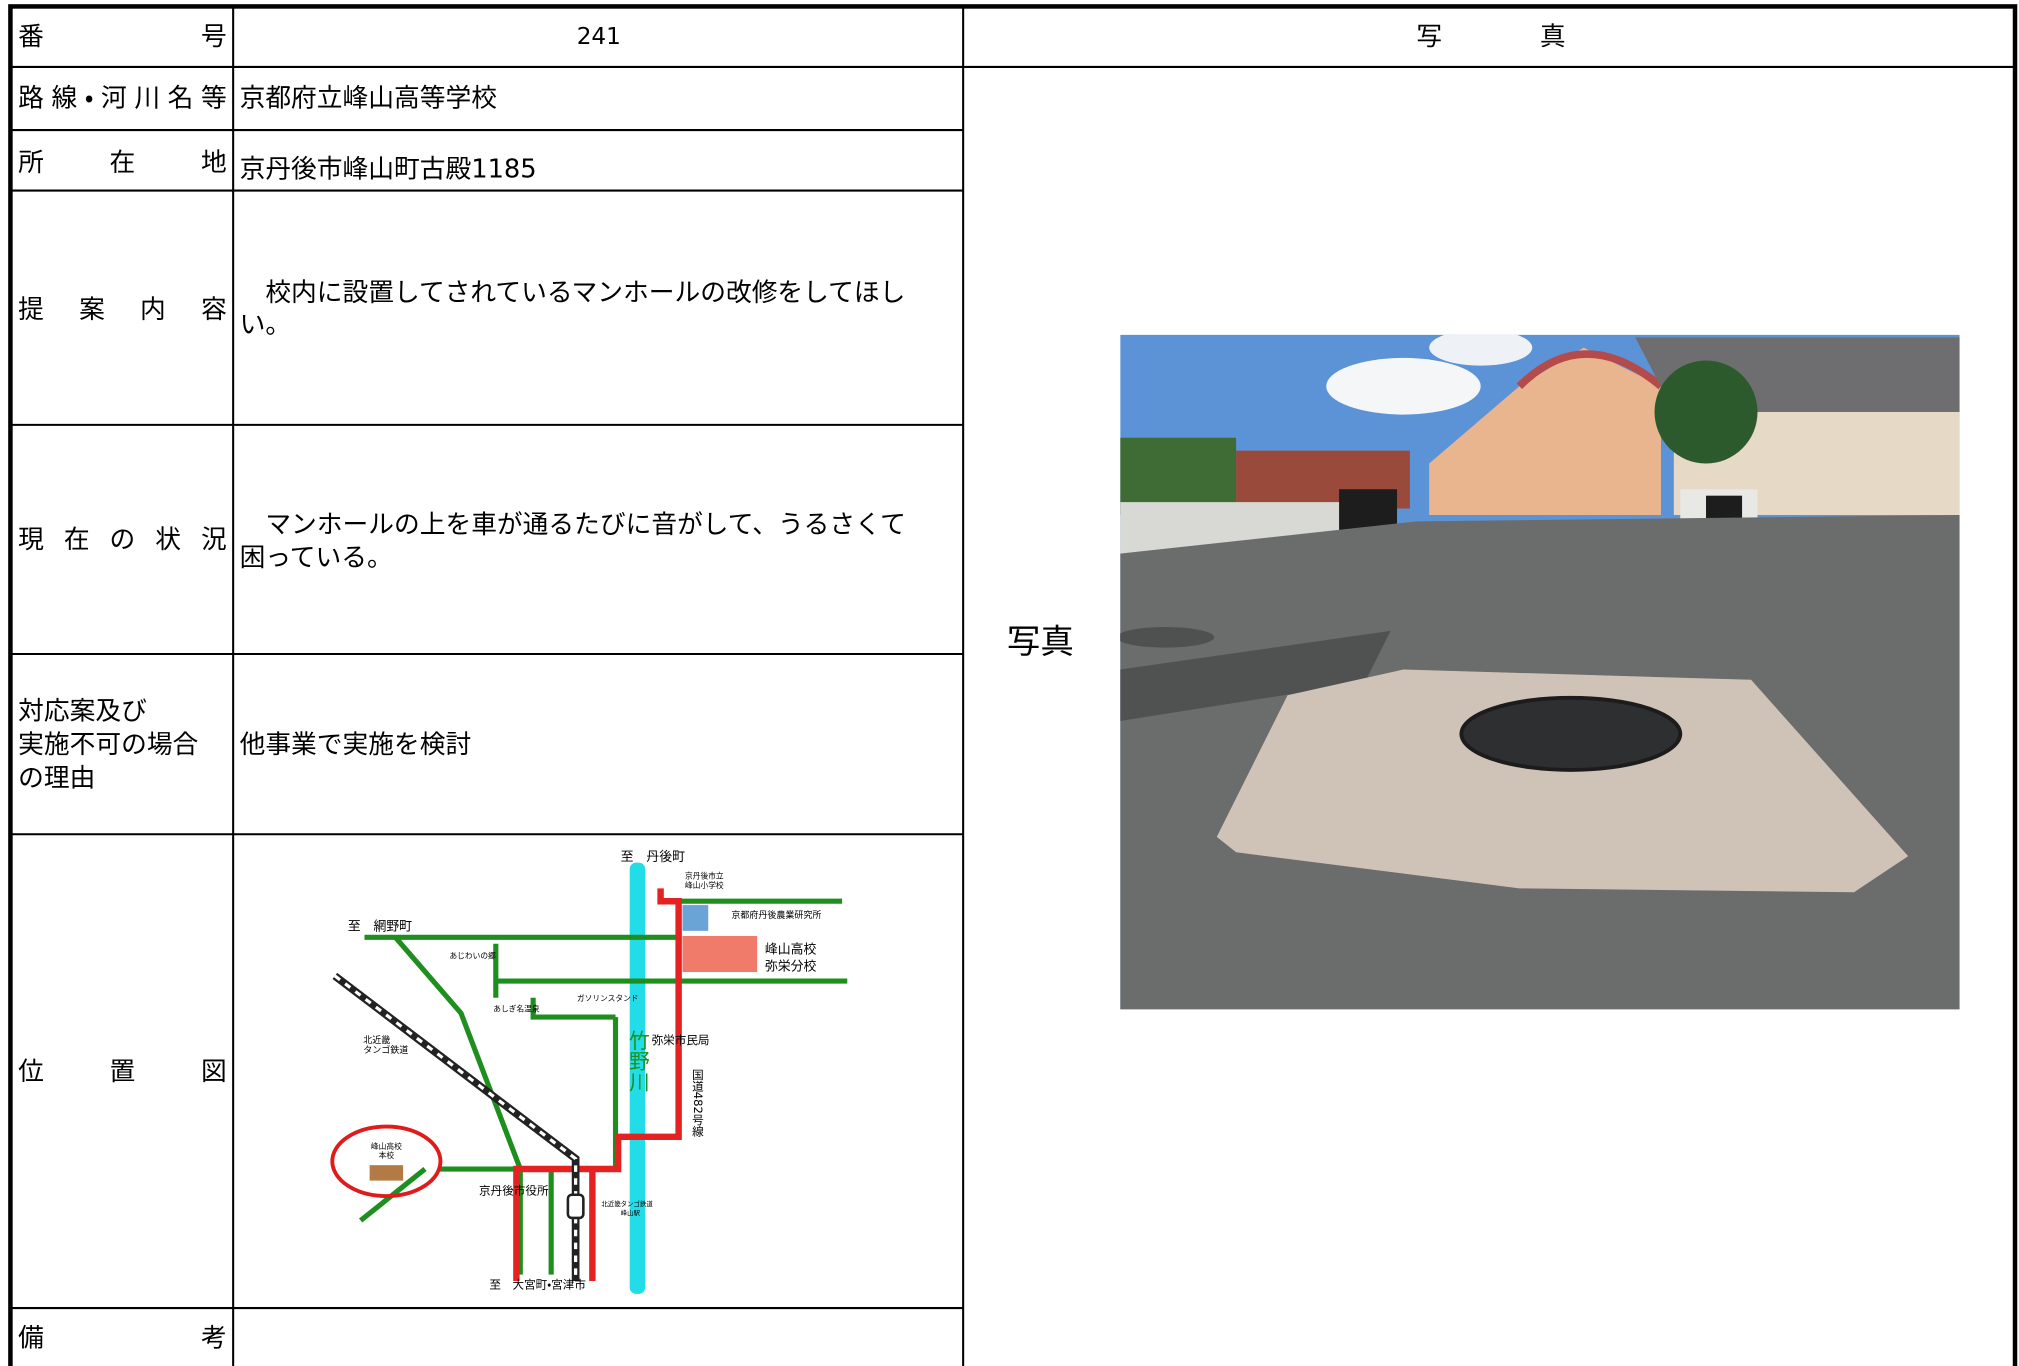 This screenshot has height=1366, width=2019. I want to click on map-text: 弥栄市民局, so click(681, 1040).